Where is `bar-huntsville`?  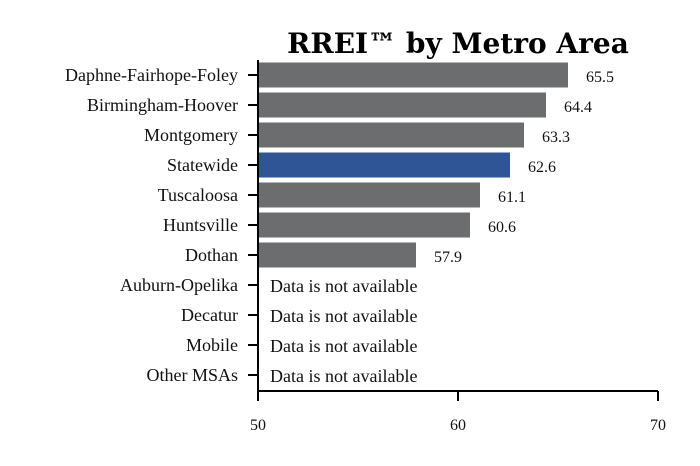
bar-huntsville is located at coordinates (364, 225).